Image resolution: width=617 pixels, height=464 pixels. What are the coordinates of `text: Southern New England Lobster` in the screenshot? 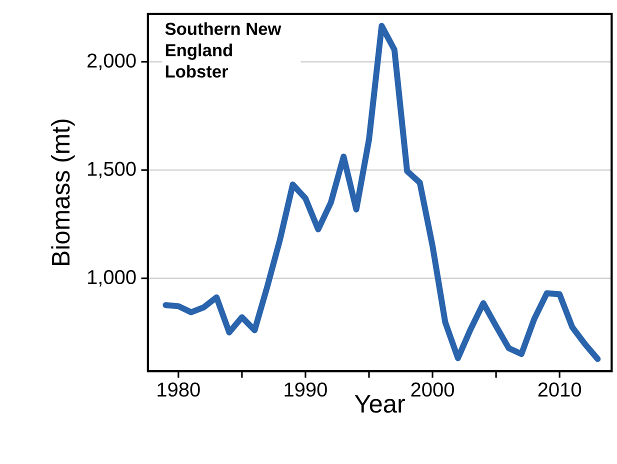 It's located at (223, 50).